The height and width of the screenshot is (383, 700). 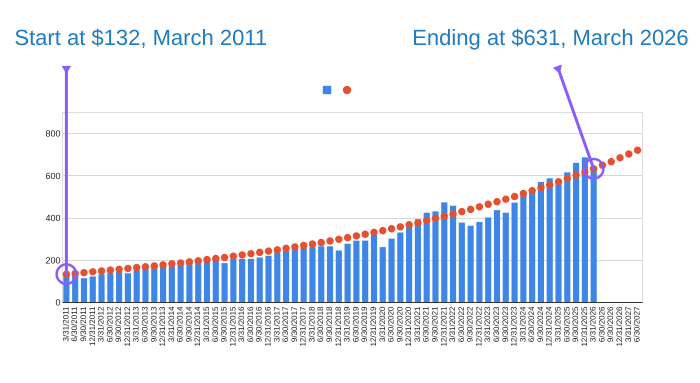 What do you see at coordinates (540, 324) in the screenshot?
I see `x-tick-label: 9/30/2024` at bounding box center [540, 324].